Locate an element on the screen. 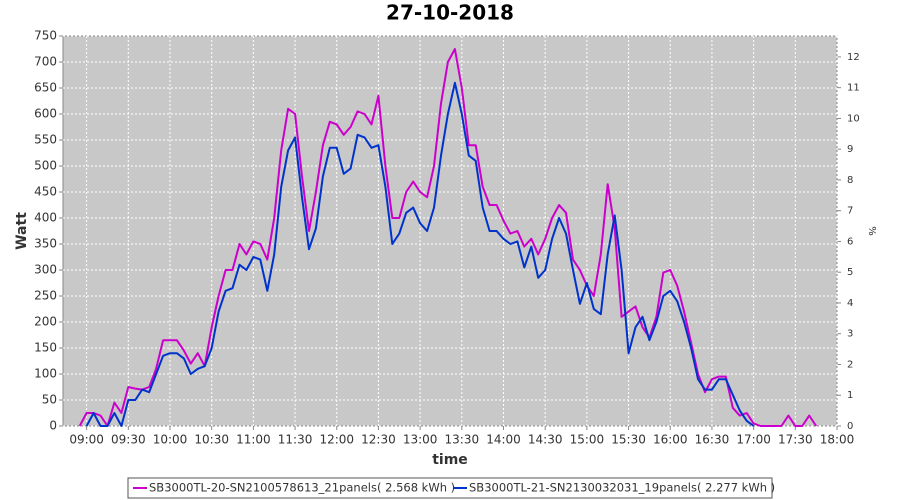 The image size is (900, 500). x-tick-label: 10:00 is located at coordinates (170, 440).